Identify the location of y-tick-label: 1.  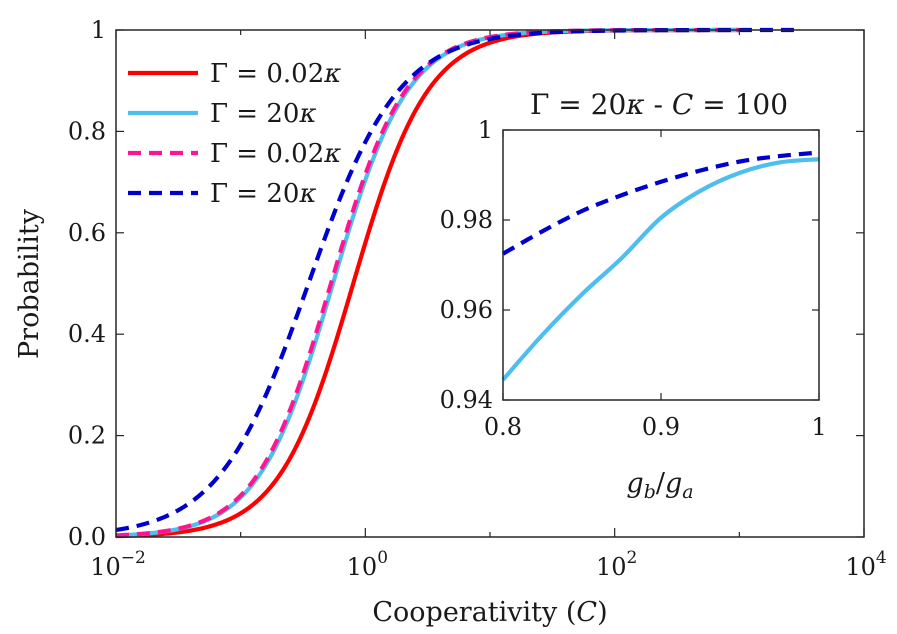
(98, 30).